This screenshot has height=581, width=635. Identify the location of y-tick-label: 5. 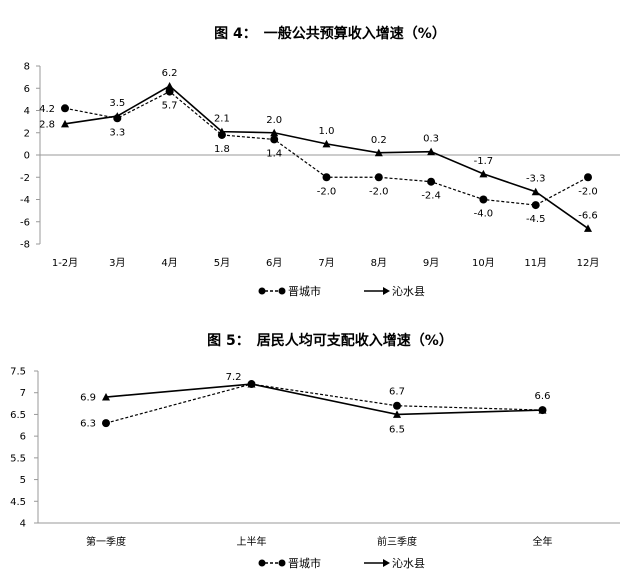
(23, 480).